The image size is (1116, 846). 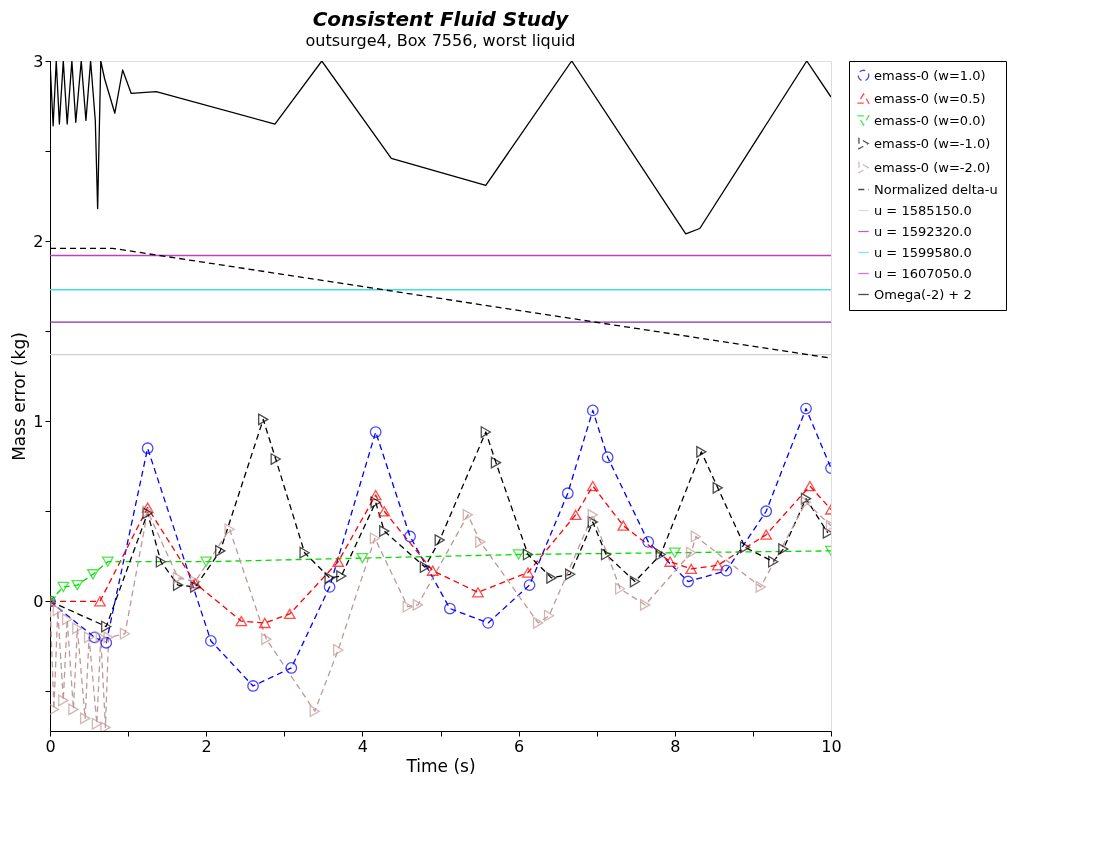 I want to click on y-tick-label: 0, so click(x=38, y=601).